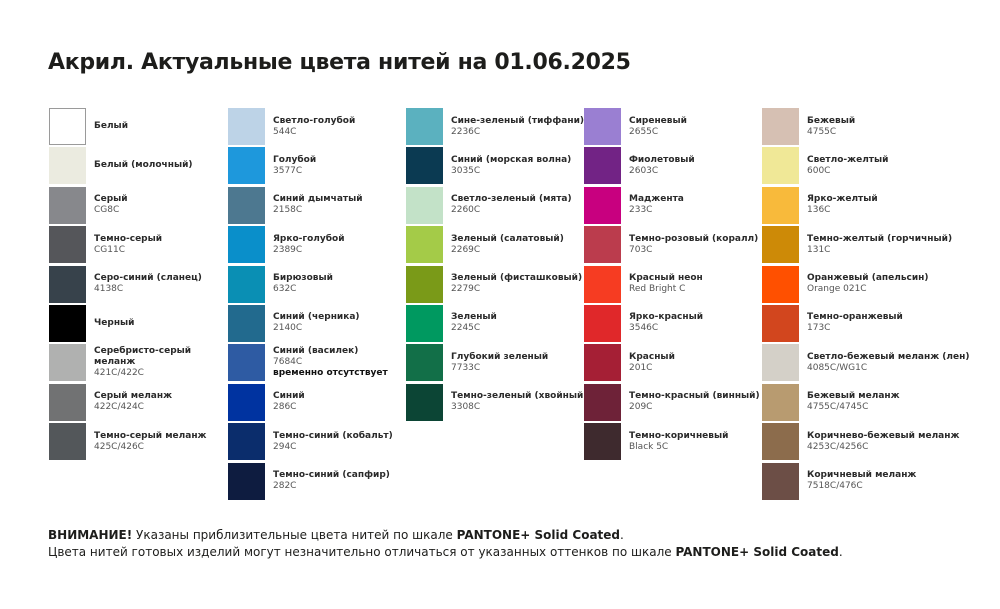  I want to click on color-label: Серый CG8C, so click(111, 205).